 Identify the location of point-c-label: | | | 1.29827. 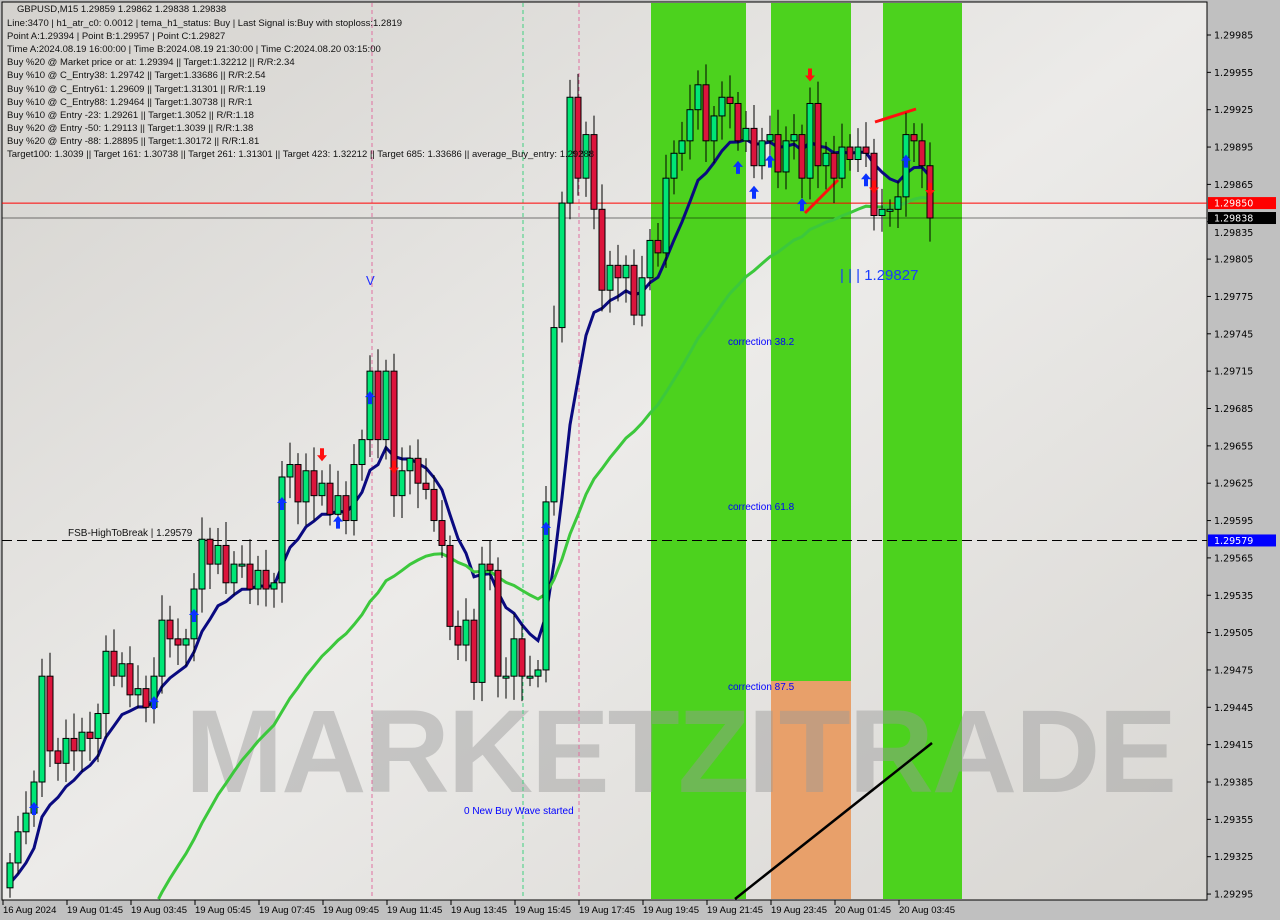
(879, 275).